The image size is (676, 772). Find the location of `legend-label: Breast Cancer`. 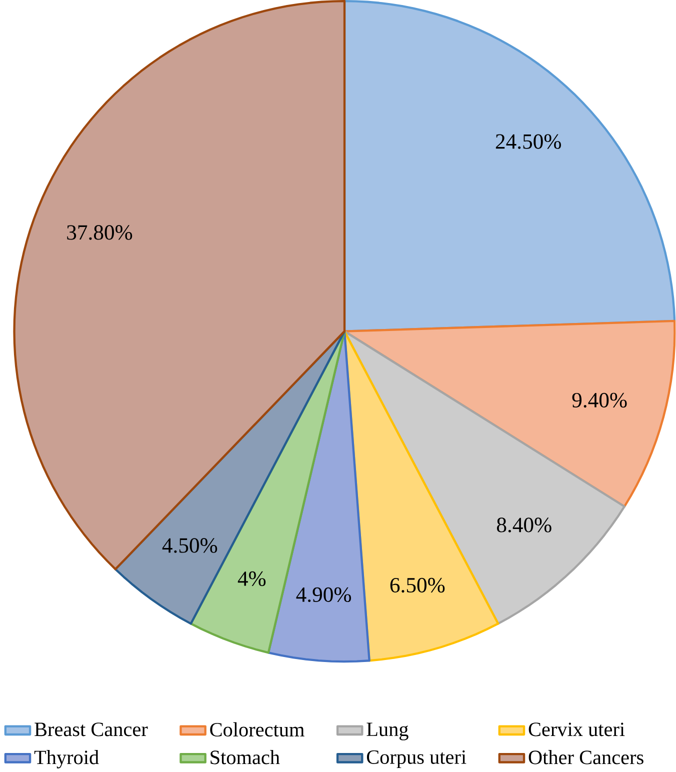

legend-label: Breast Cancer is located at coordinates (91, 729).